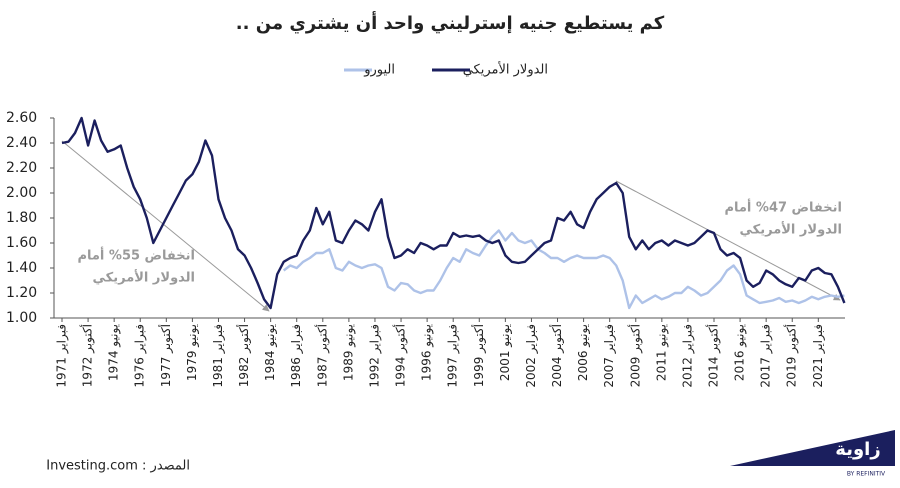 Image resolution: width=900 pixels, height=488 pixels. What do you see at coordinates (192, 352) in the screenshot?
I see `x-tick-label: يونيو 1979` at bounding box center [192, 352].